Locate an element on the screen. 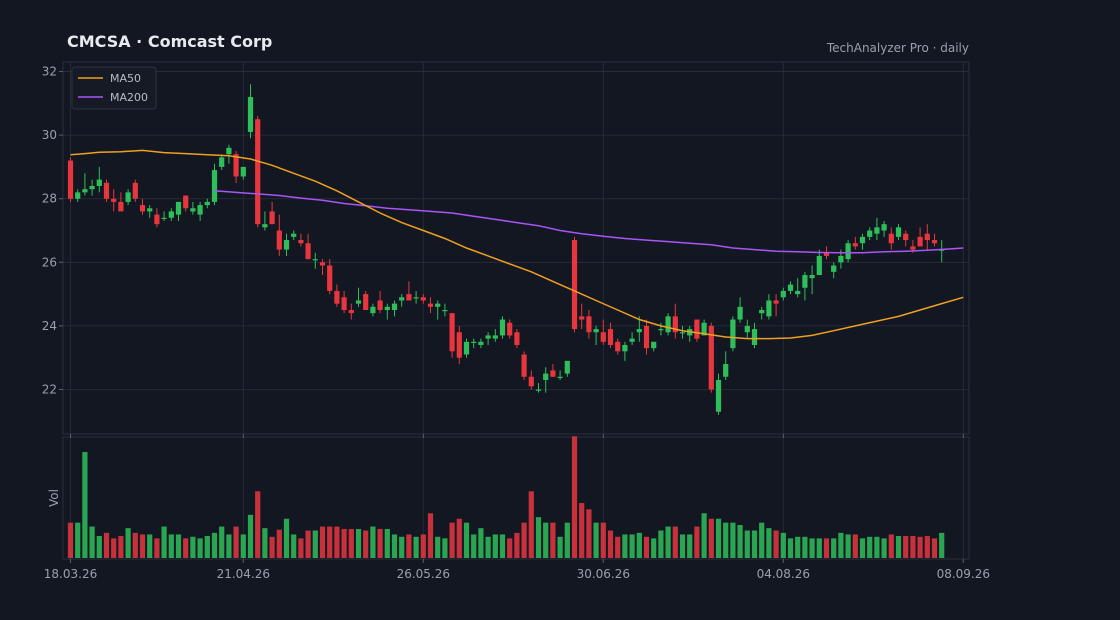  price-tick-label: 24 is located at coordinates (49, 326).